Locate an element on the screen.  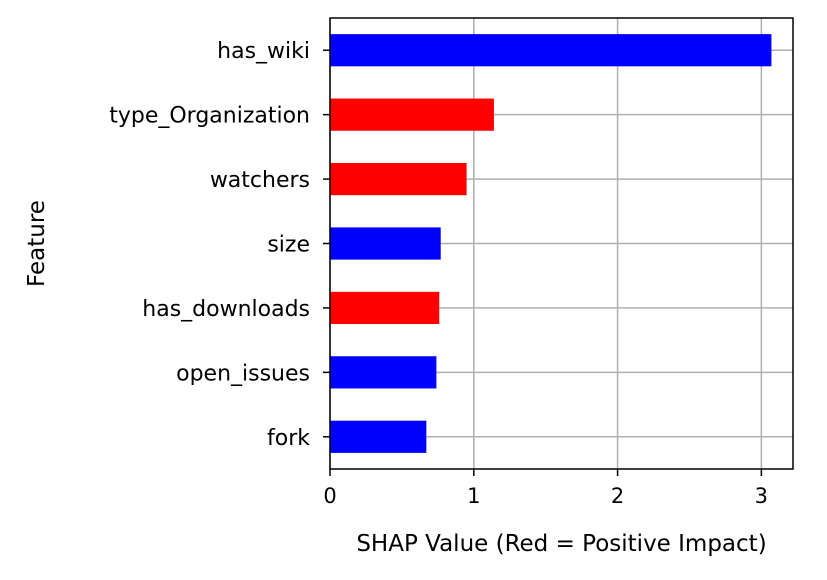
x-axis-label: SHAP Value (Red = Positive Impact) is located at coordinates (561, 544).